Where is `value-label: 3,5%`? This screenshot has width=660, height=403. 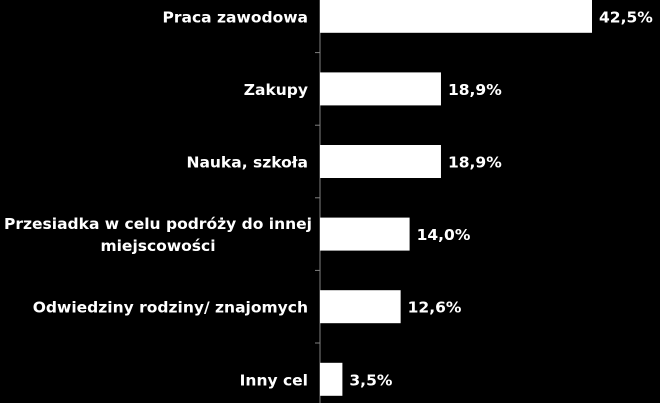 value-label: 3,5% is located at coordinates (370, 380).